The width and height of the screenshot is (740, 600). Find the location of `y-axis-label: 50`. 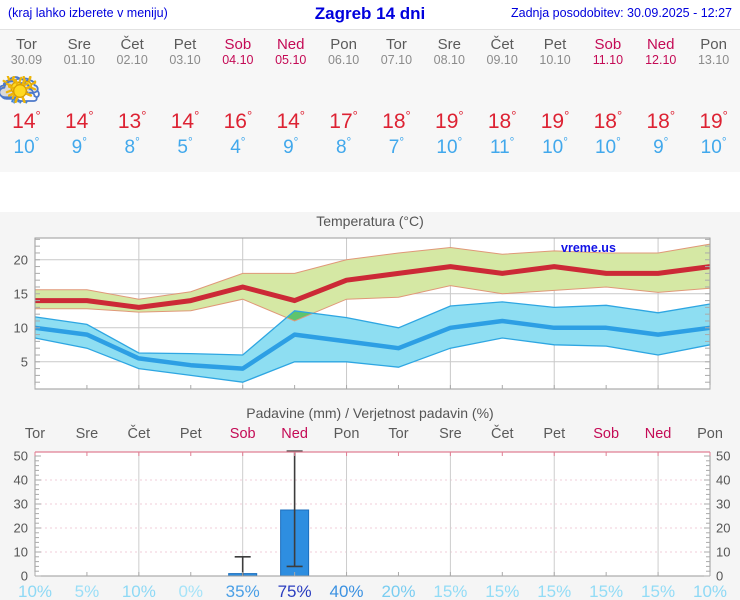

y-axis-label: 50 is located at coordinates (21, 456).